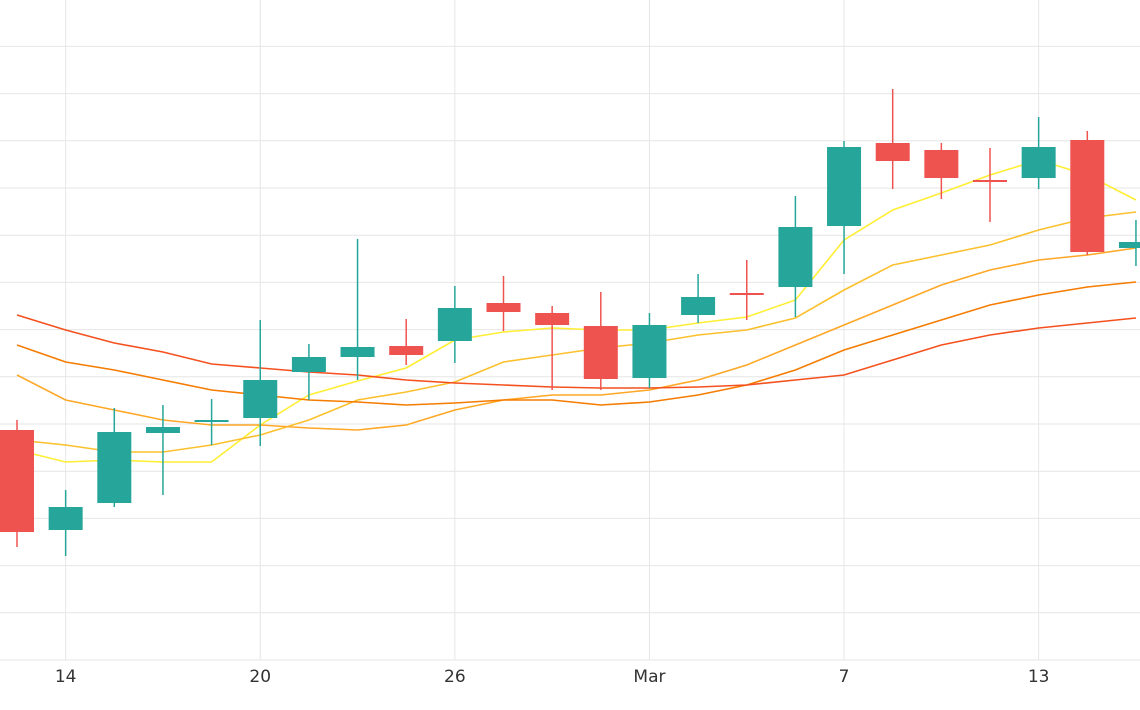 Image resolution: width=1140 pixels, height=710 pixels. Describe the element at coordinates (576, 351) in the screenshot. I see `ma-line` at that location.